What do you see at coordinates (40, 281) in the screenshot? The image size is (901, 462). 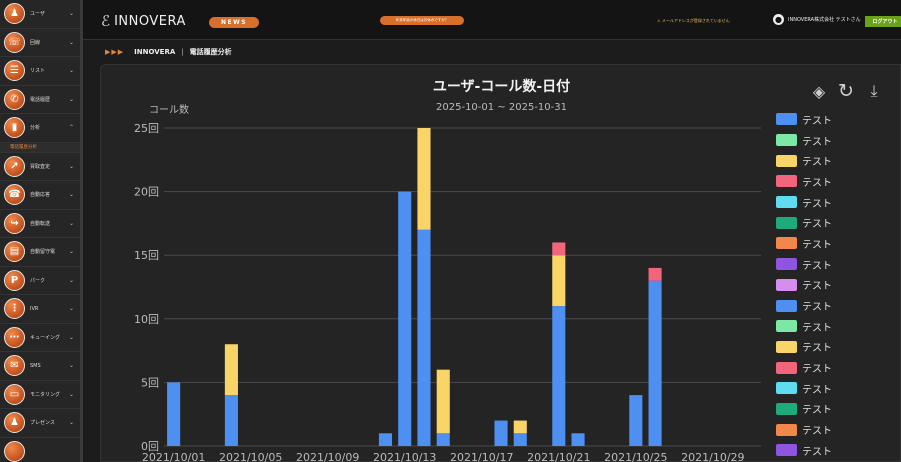 I see `sidebar-item-10: P パーク ⌄` at bounding box center [40, 281].